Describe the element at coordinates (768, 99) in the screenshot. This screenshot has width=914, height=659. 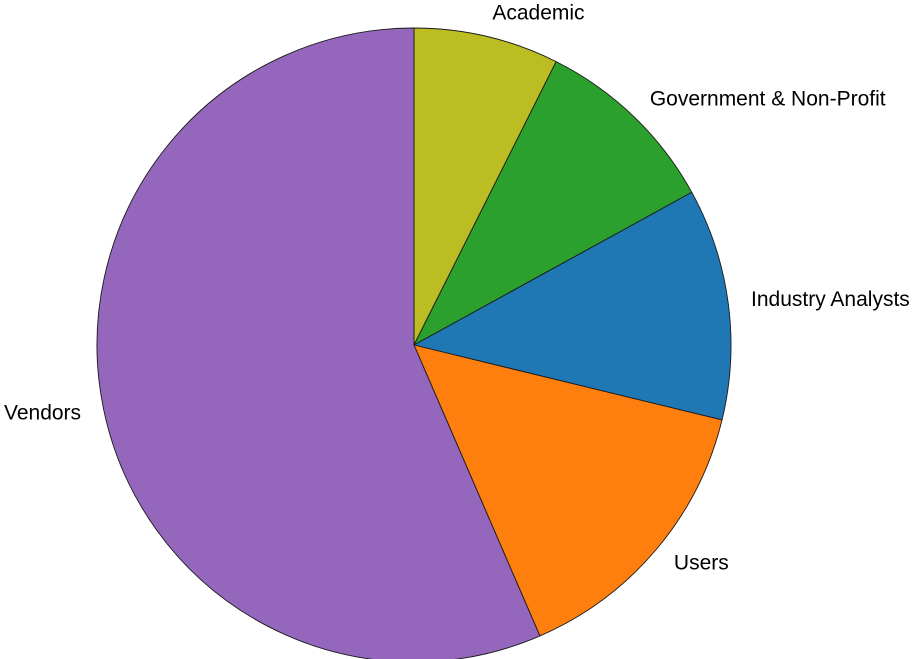
I see `pie-label-government-non-profit: Government & Non-Profit` at that location.